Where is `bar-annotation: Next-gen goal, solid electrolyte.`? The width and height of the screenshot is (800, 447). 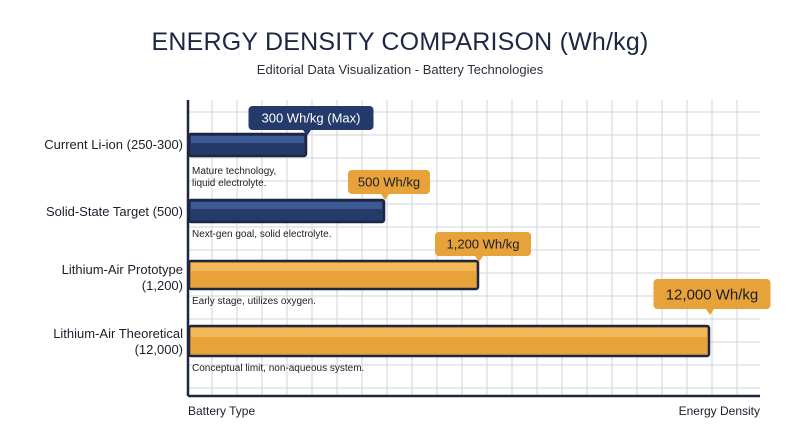 bar-annotation: Next-gen goal, solid electrolyte. is located at coordinates (262, 234).